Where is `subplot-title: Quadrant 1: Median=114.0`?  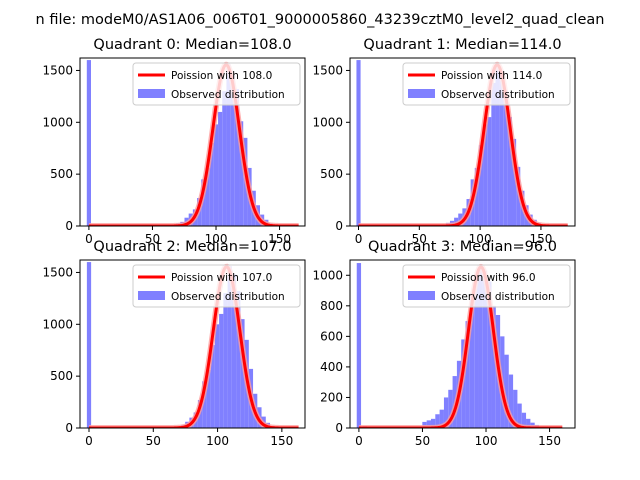
subplot-title: Quadrant 1: Median=114.0 is located at coordinates (462, 45).